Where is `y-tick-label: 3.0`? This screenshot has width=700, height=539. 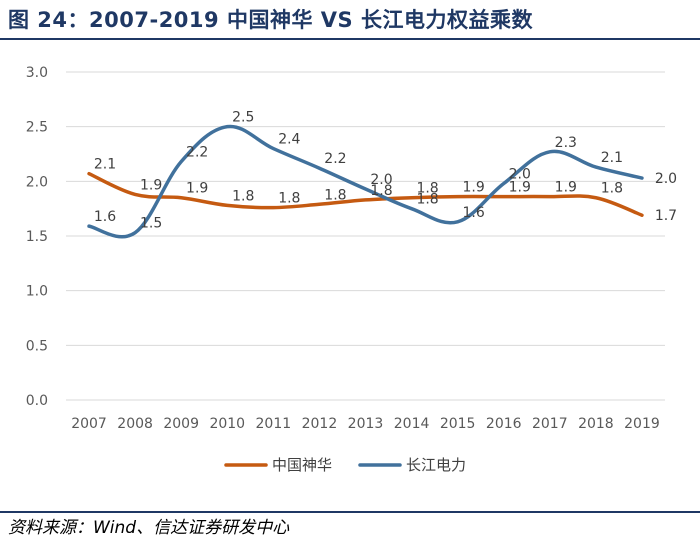 y-tick-label: 3.0 is located at coordinates (37, 73).